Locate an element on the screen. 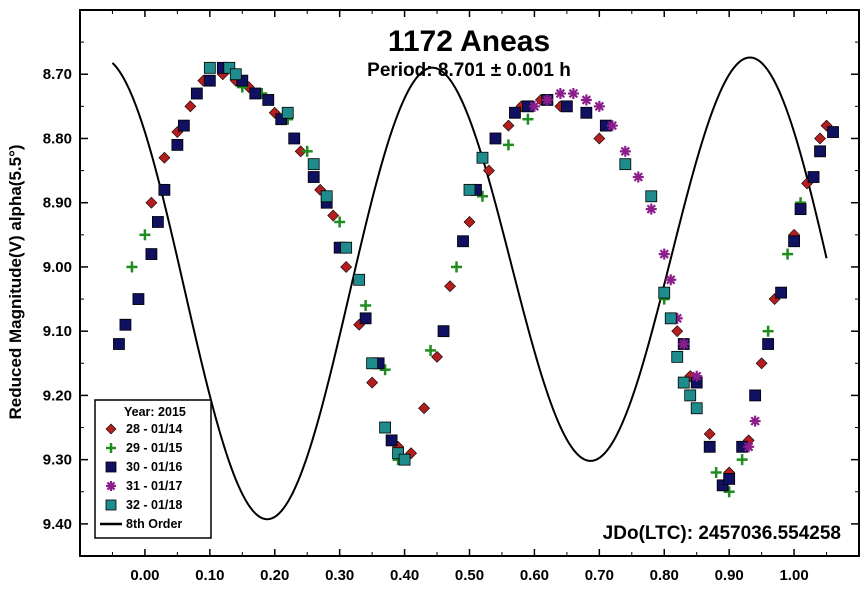  x-tick-label: 0.40 is located at coordinates (404, 575).